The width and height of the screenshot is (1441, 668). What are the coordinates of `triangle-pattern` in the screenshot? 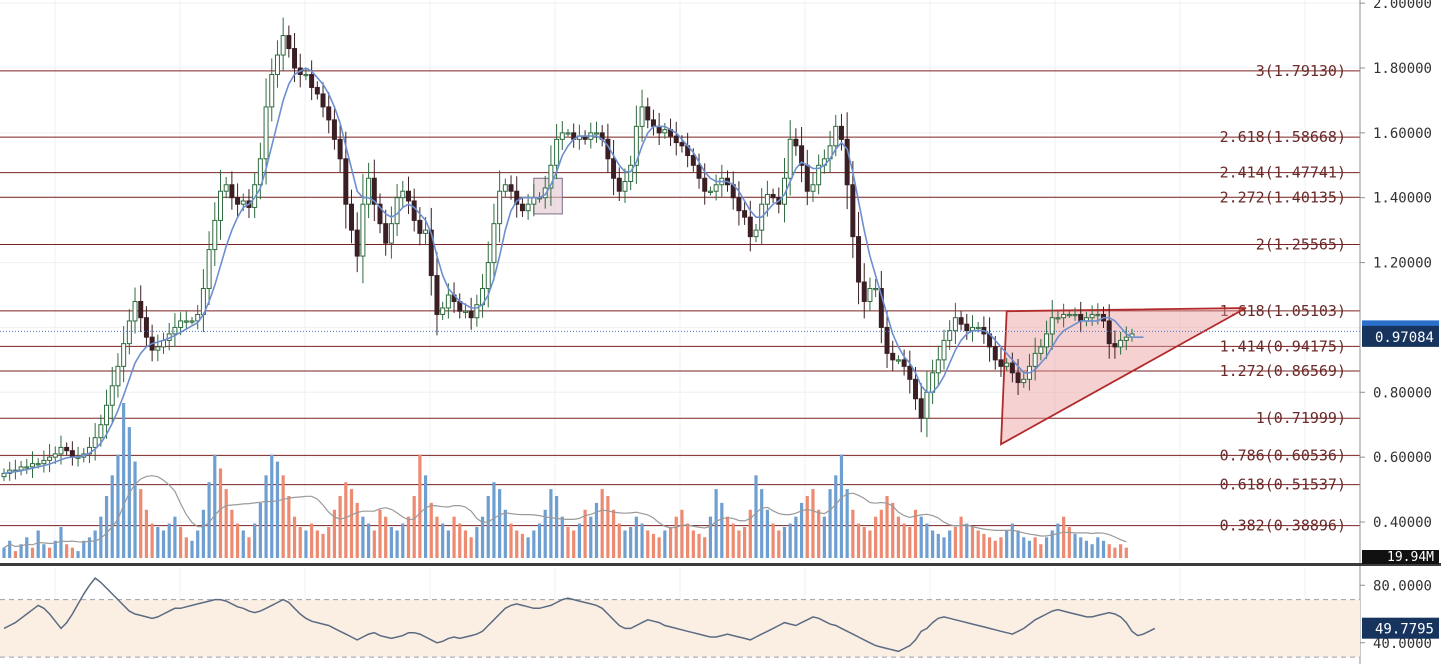 It's located at (1123, 376).